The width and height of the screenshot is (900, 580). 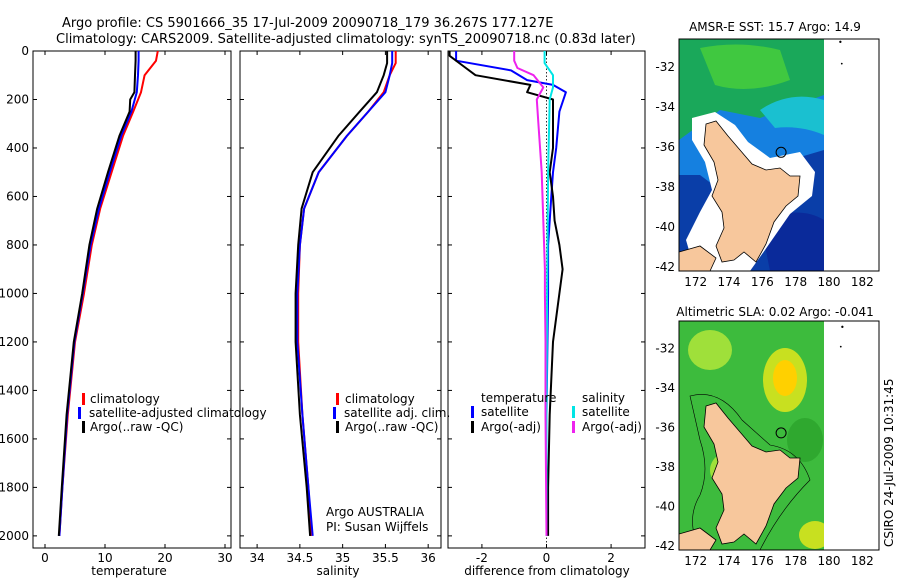 What do you see at coordinates (851, 155) in the screenshot?
I see `sst-map-blank-east` at bounding box center [851, 155].